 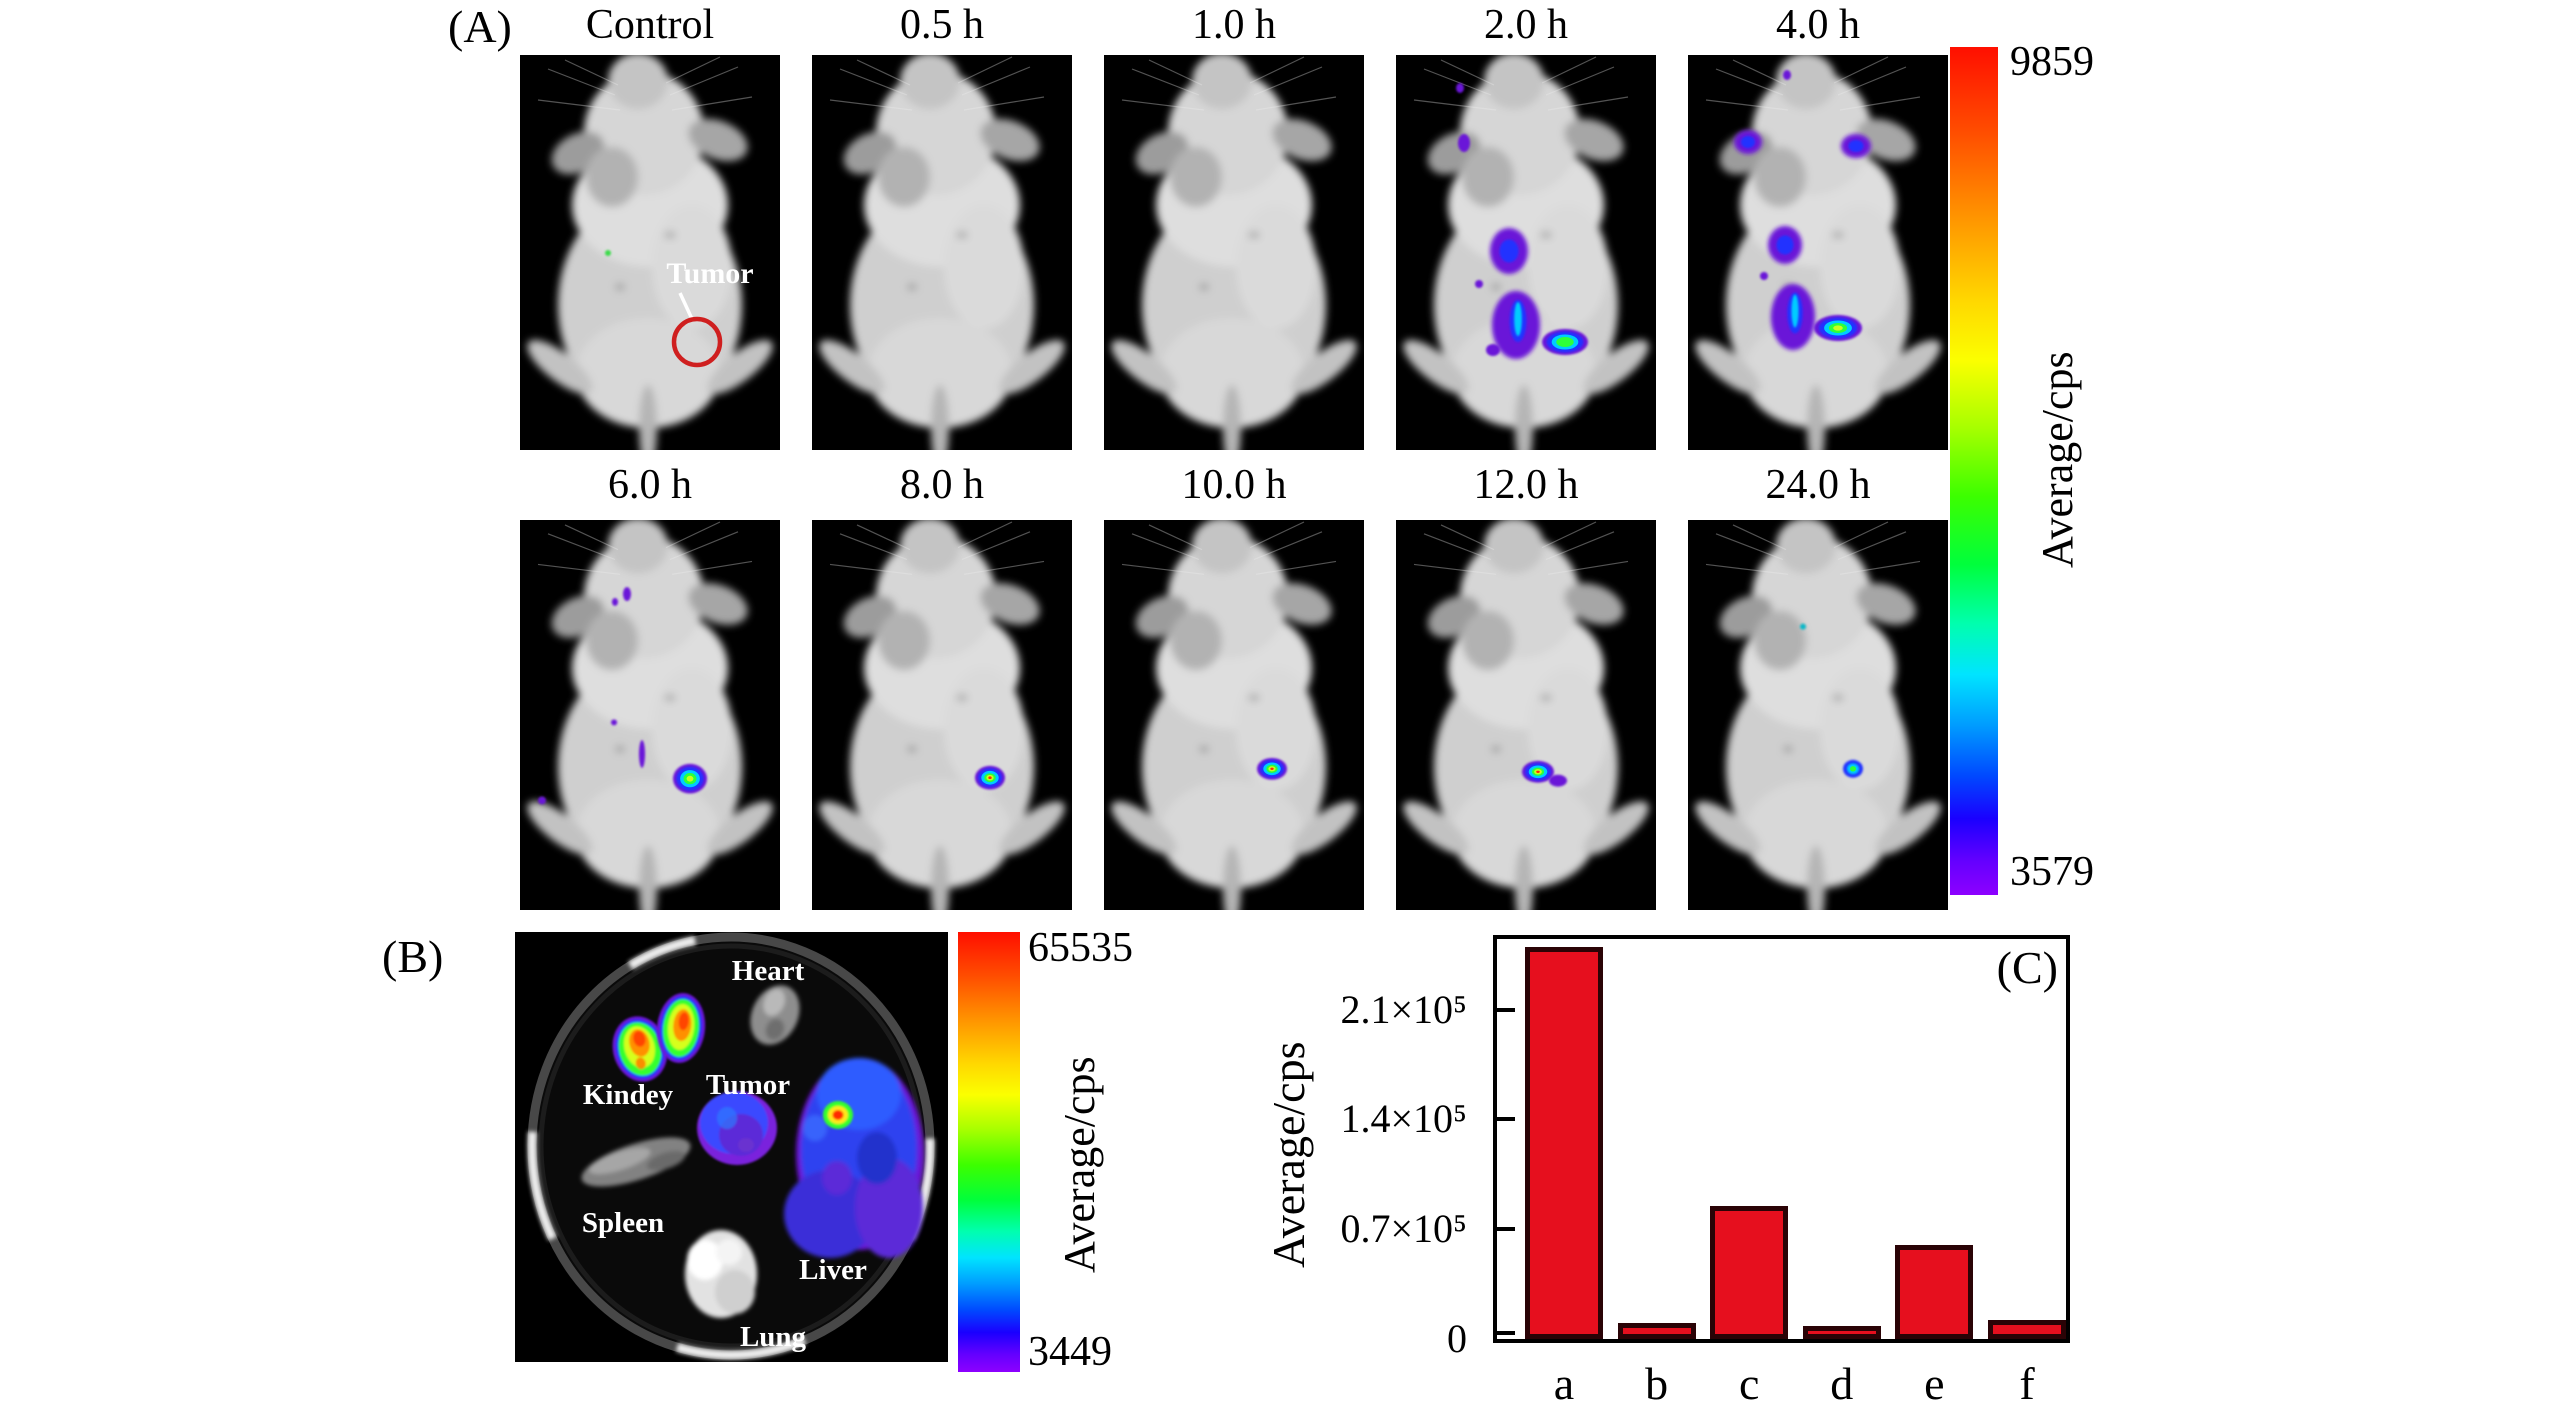 I want to click on x-tick-label: d, so click(x=1842, y=1383).